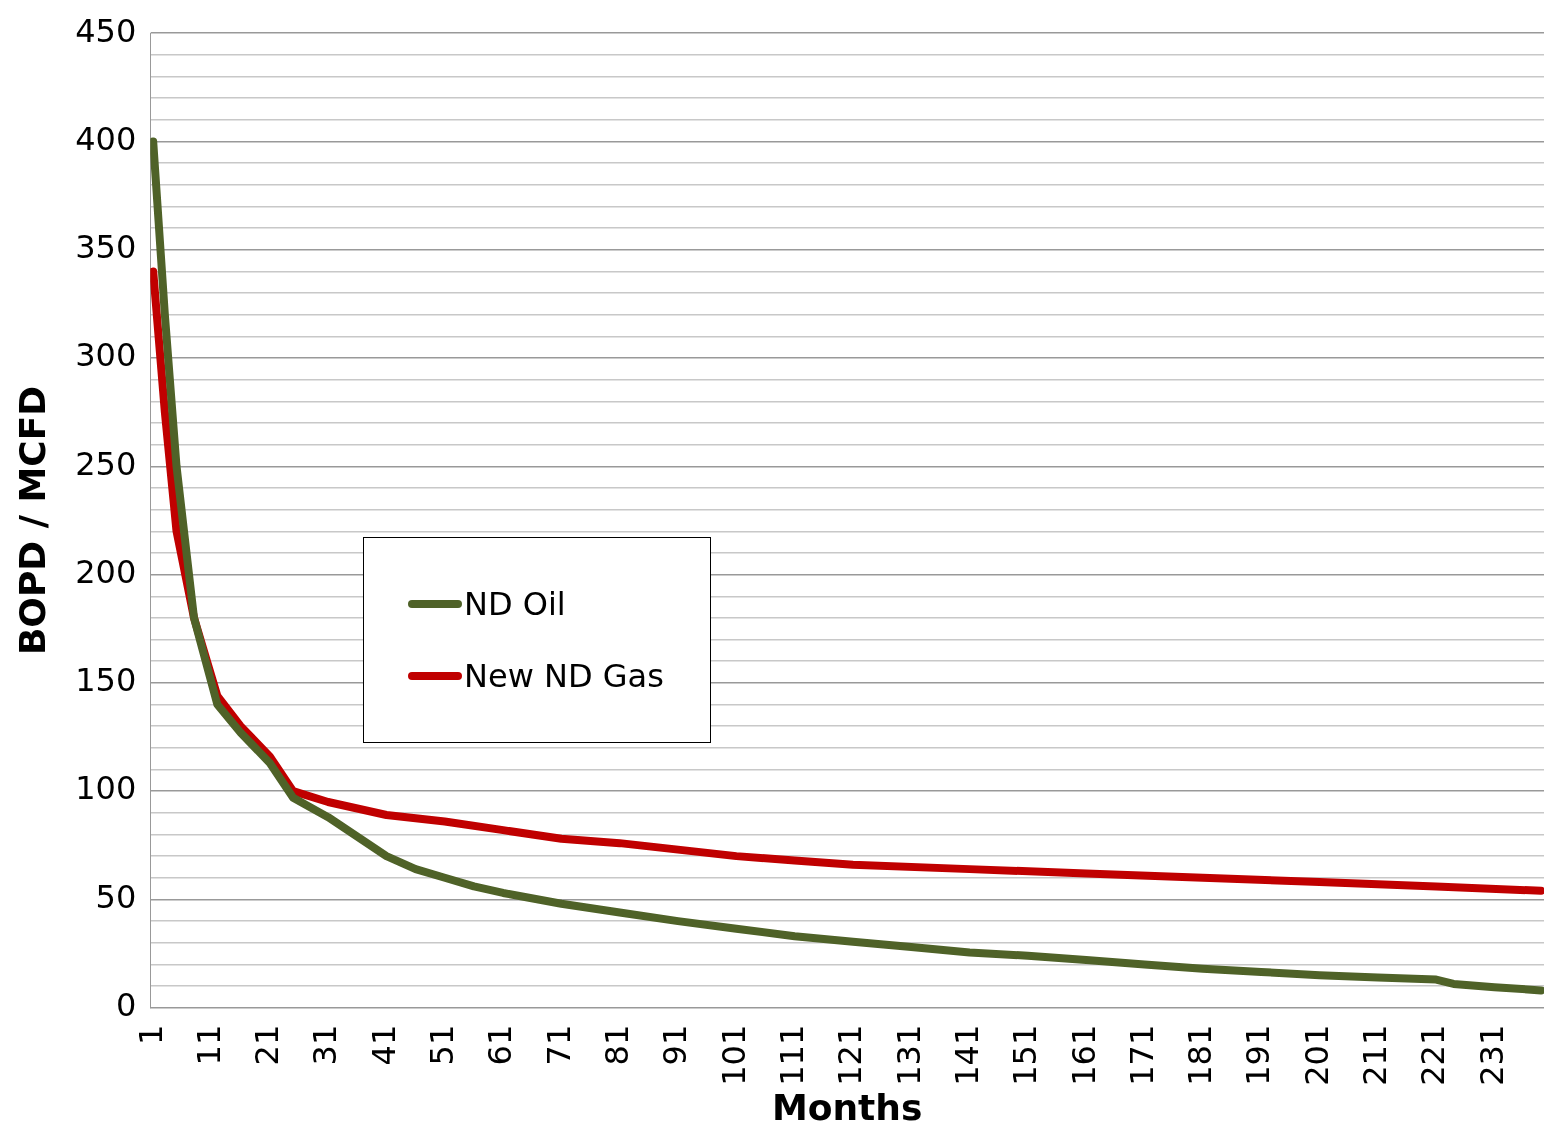 This screenshot has width=1544, height=1136. I want to click on x-tick-label: 1, so click(150, 1035).